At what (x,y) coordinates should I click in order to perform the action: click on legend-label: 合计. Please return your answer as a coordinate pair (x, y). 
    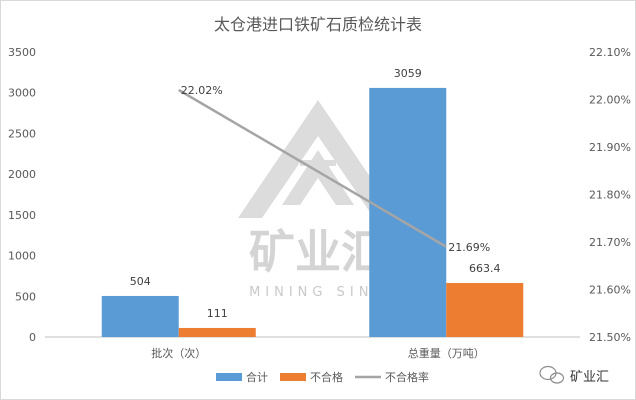
    Looking at the image, I should click on (257, 377).